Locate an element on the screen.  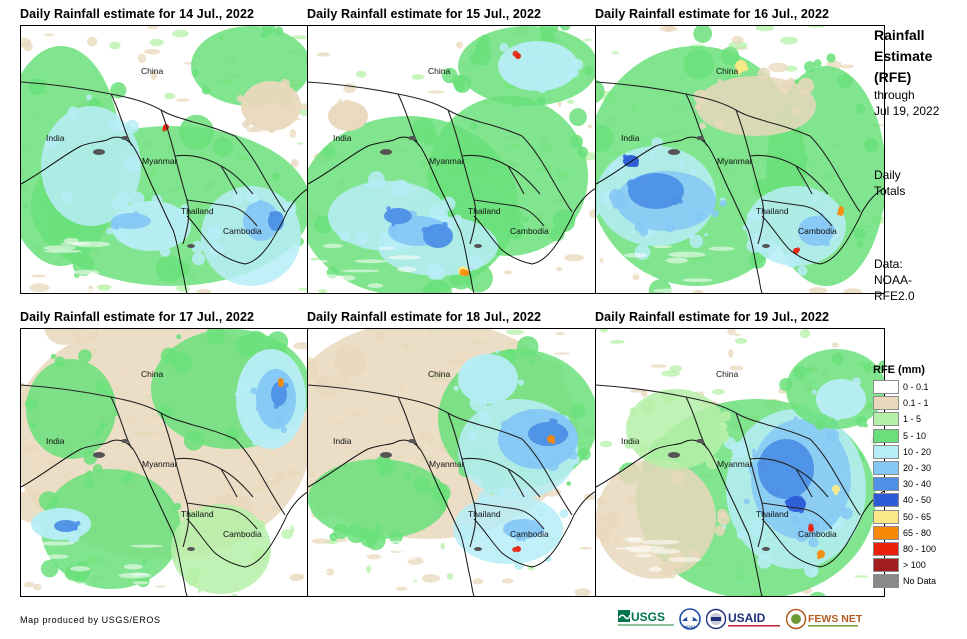
legend-label: 30 - 40 is located at coordinates (917, 484).